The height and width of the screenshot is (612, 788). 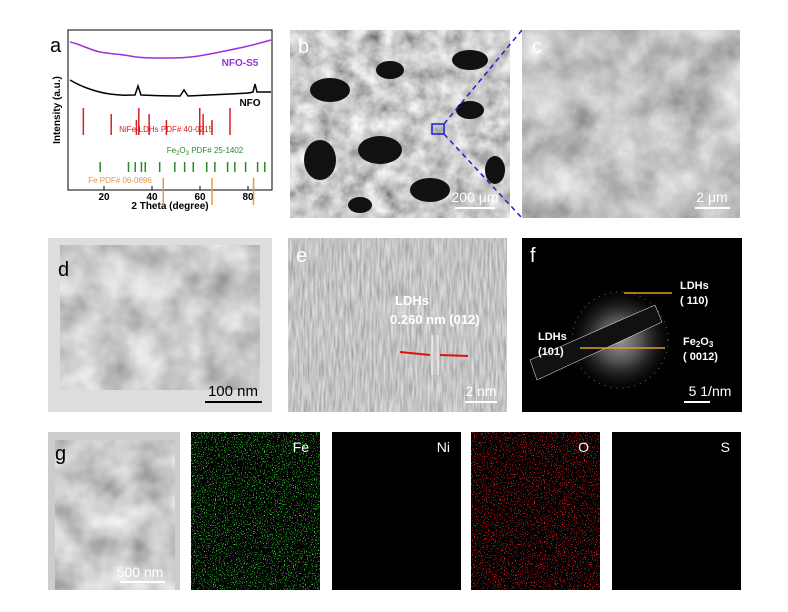 I want to click on panel-label: b, so click(x=303, y=47).